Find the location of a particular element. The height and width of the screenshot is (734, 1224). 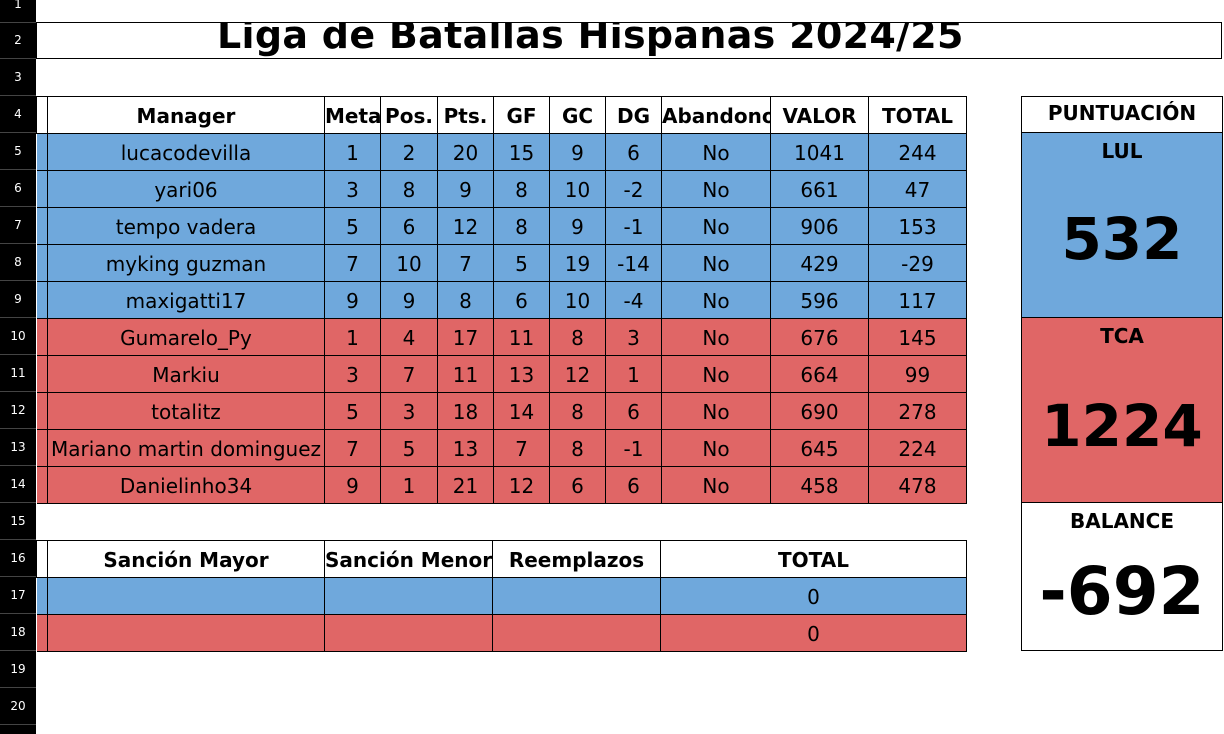

header-edge-cell is located at coordinates (42, 115).